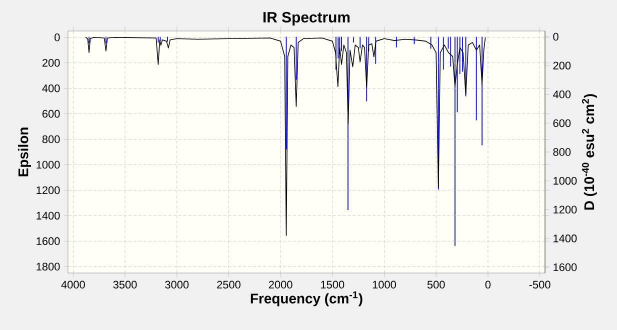 This screenshot has width=617, height=330. Describe the element at coordinates (562, 152) in the screenshot. I see `y2-tick-label: 800` at that location.